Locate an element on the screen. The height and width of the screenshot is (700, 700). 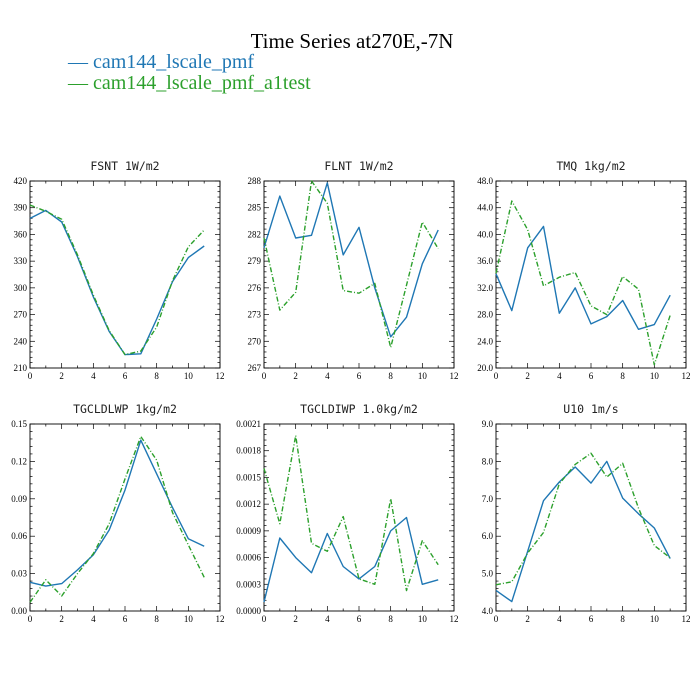
y-tick-label: 24.0 is located at coordinates (485, 341).